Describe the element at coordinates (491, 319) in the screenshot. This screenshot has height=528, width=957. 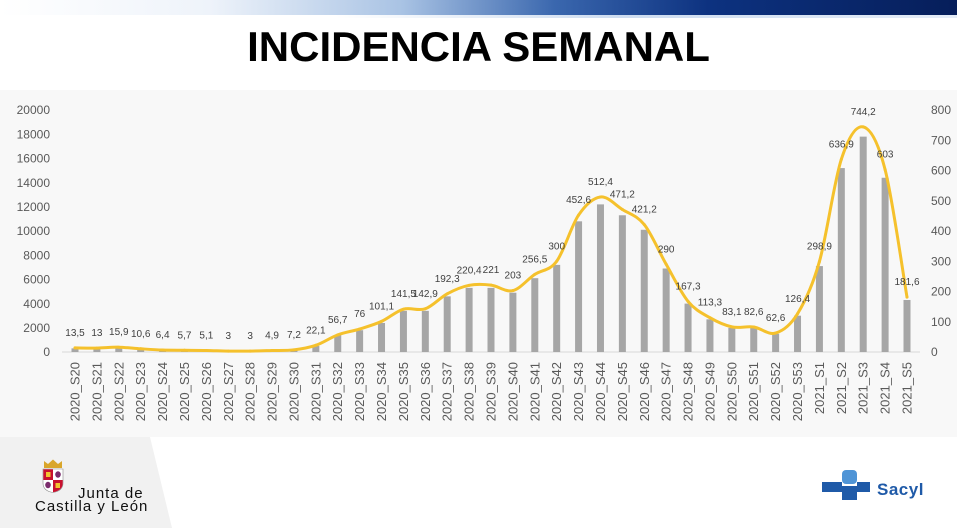
I see `bar-2020-s39` at that location.